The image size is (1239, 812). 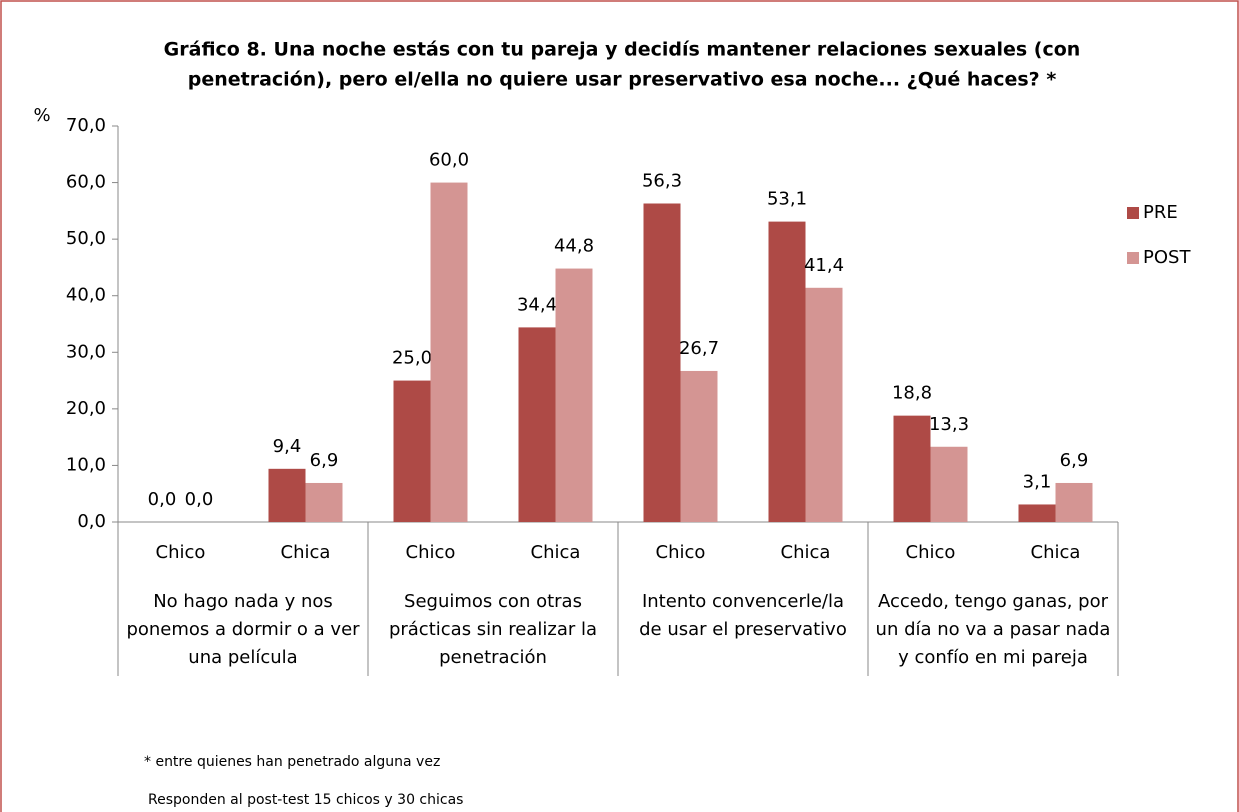 What do you see at coordinates (86, 238) in the screenshot?
I see `y-tick-label: 50,0` at bounding box center [86, 238].